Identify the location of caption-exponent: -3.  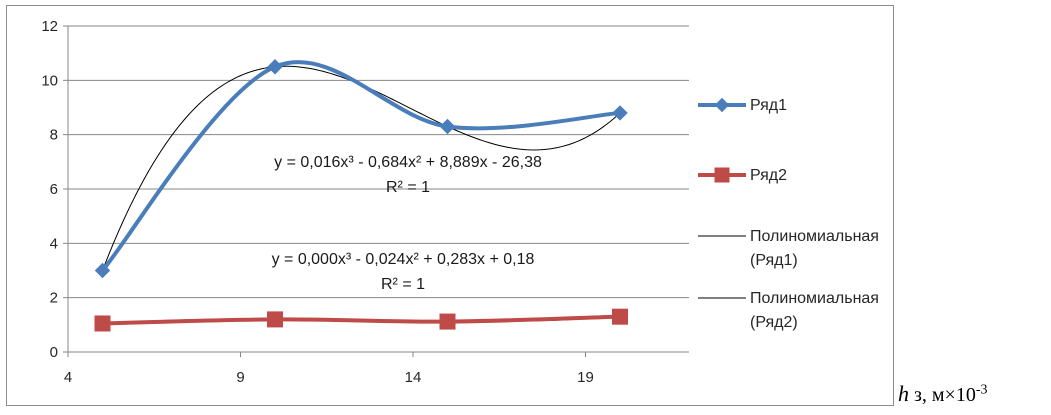
(981, 390).